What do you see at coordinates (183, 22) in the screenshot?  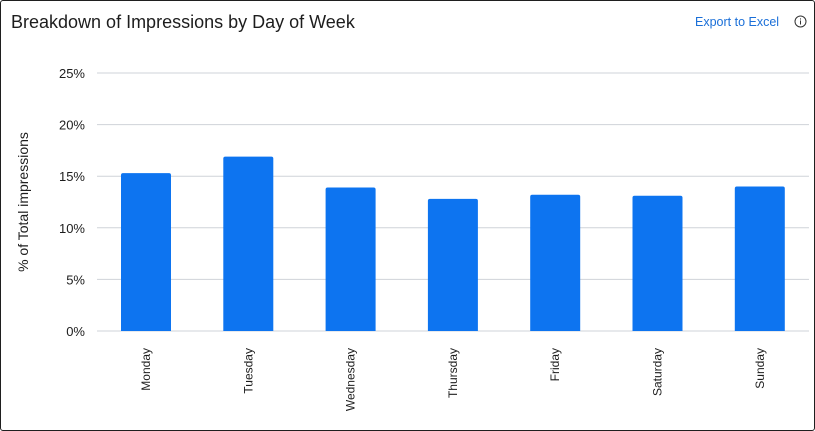 I see `chart-title: Breakdown of Impressions by Day of Week` at bounding box center [183, 22].